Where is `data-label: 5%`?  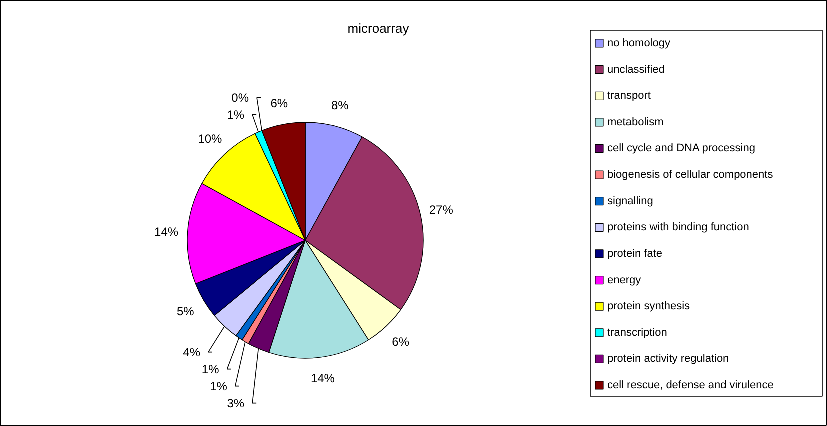 data-label: 5% is located at coordinates (185, 311).